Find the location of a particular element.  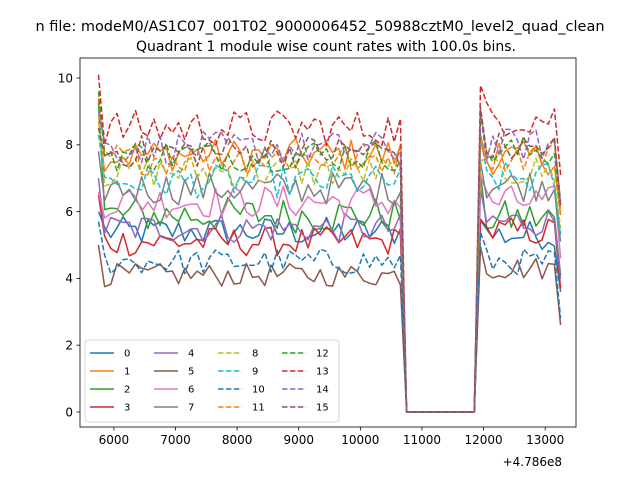

legend-label-1: 1 is located at coordinates (127, 372).